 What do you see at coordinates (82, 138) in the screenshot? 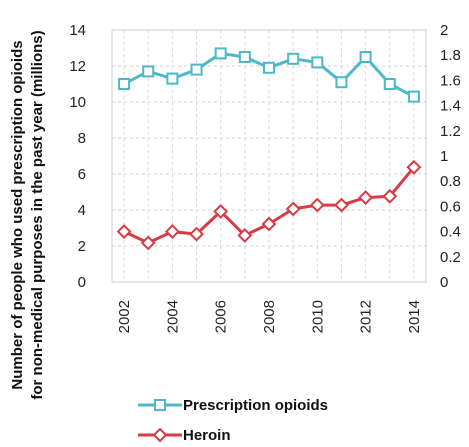
I see `y-tick-label: 8` at bounding box center [82, 138].